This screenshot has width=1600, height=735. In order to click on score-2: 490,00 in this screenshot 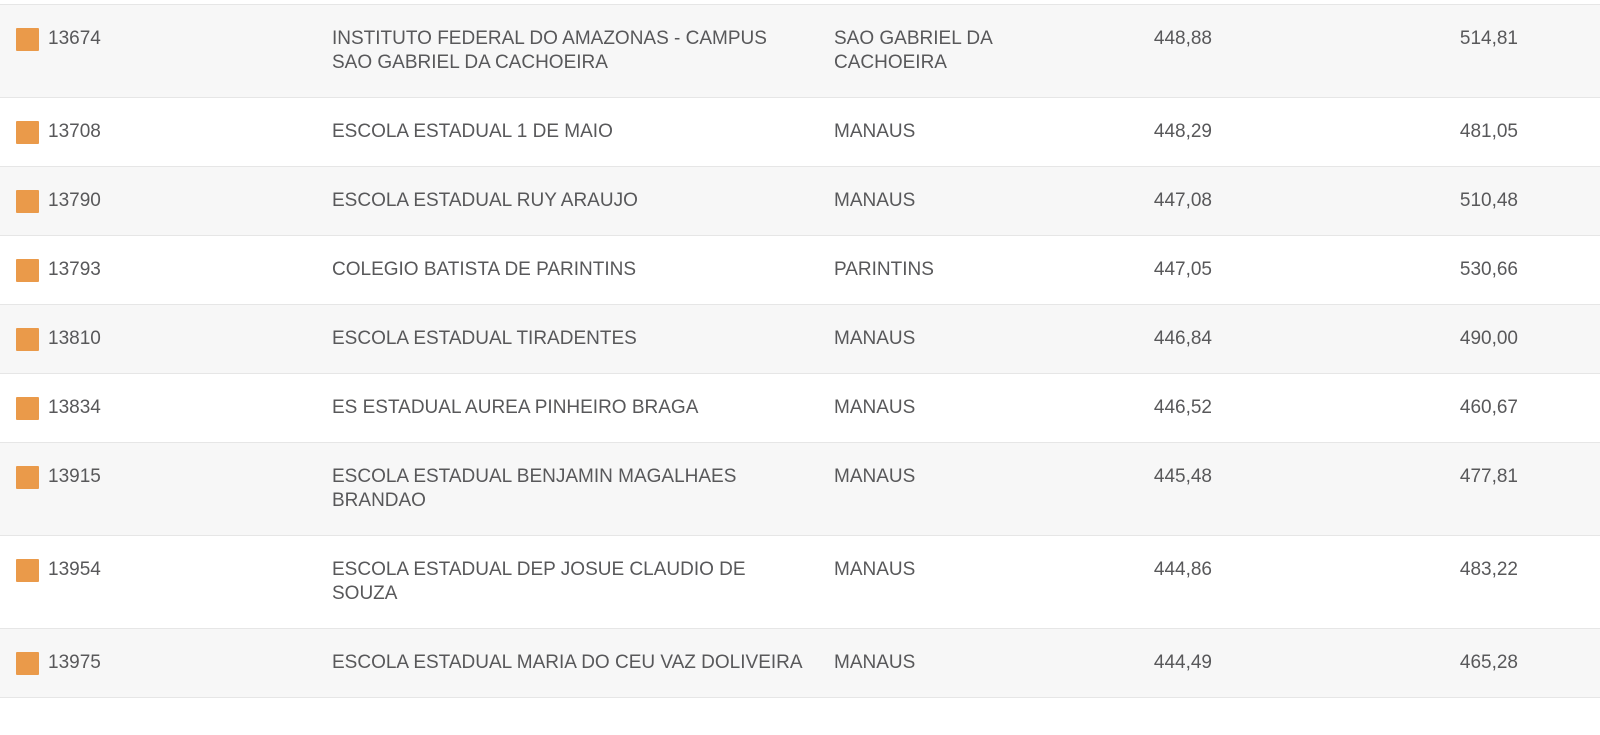, I will do `click(1488, 338)`.